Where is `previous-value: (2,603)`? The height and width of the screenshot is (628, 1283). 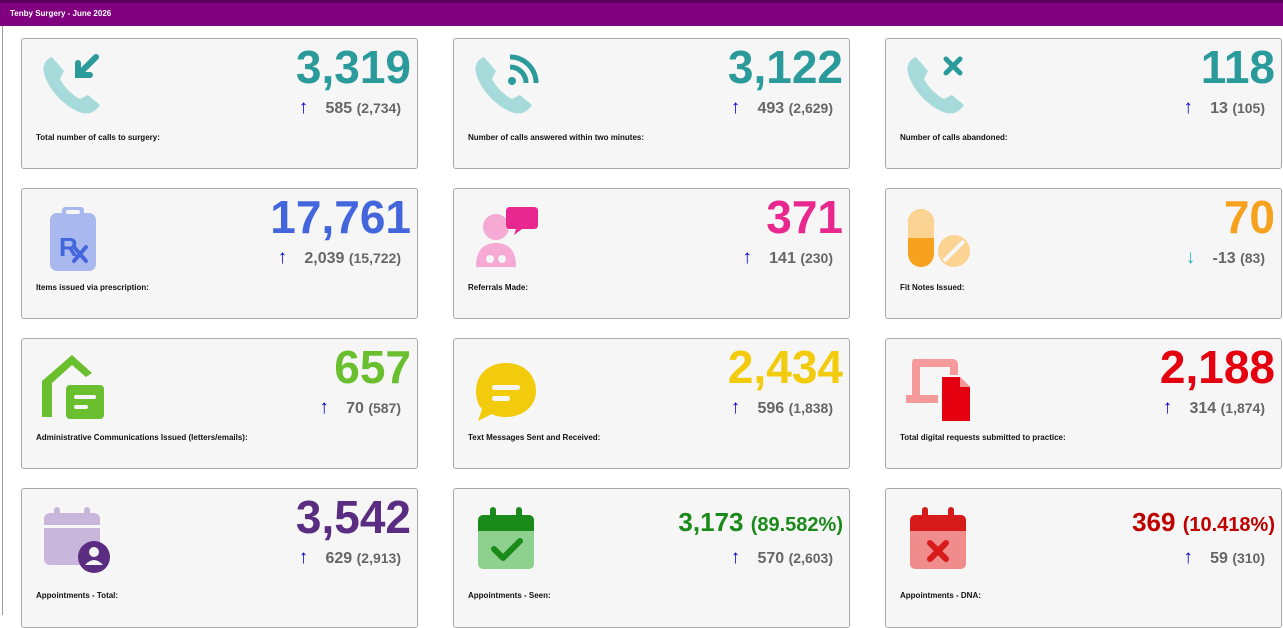 previous-value: (2,603) is located at coordinates (810, 558).